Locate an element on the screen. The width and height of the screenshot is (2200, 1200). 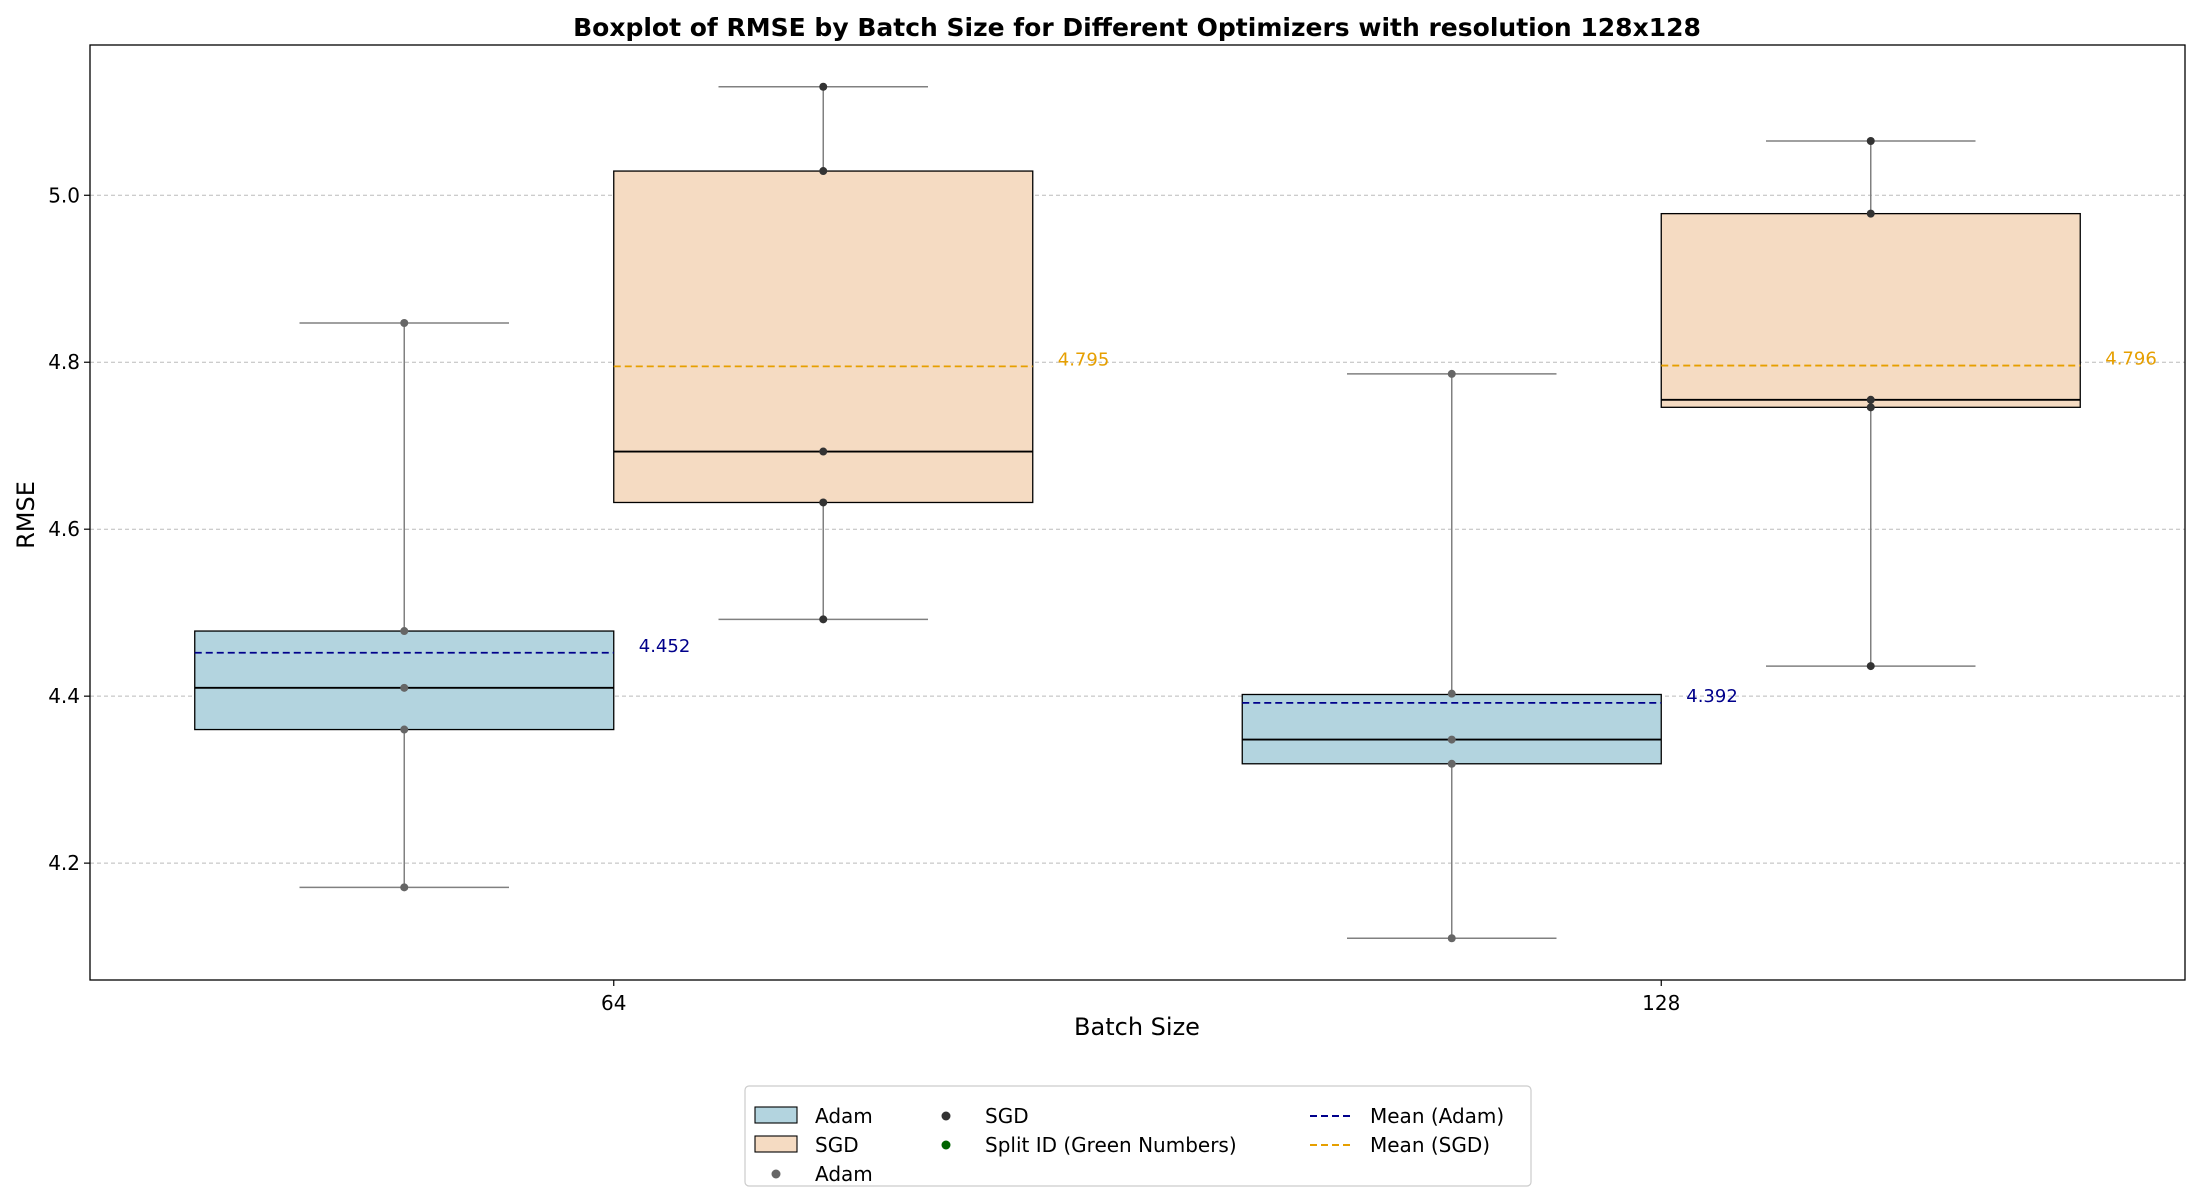
y-tick-label: 4.6 is located at coordinates (64, 529).